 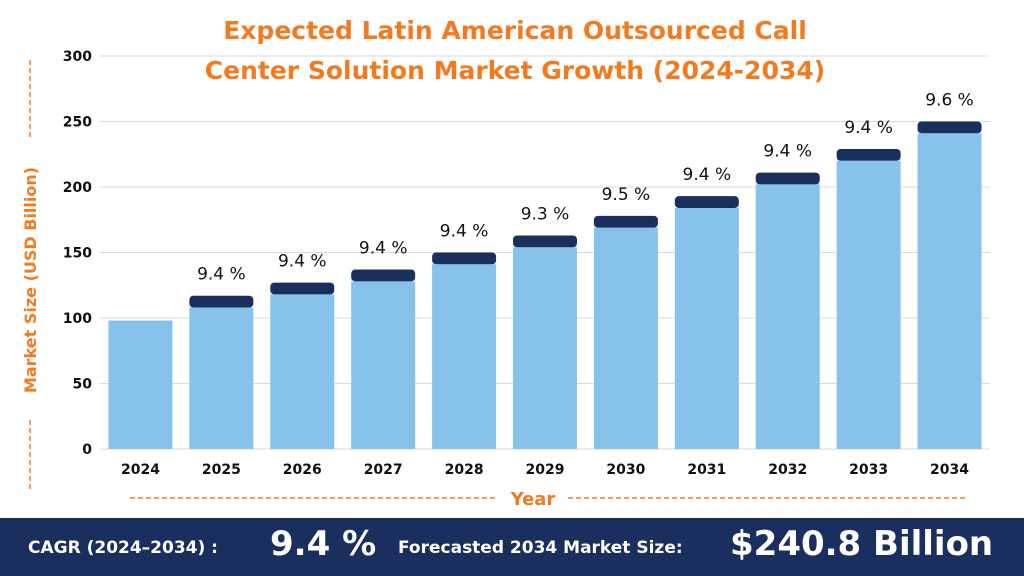 What do you see at coordinates (706, 202) in the screenshot?
I see `bar-growth-2031` at bounding box center [706, 202].